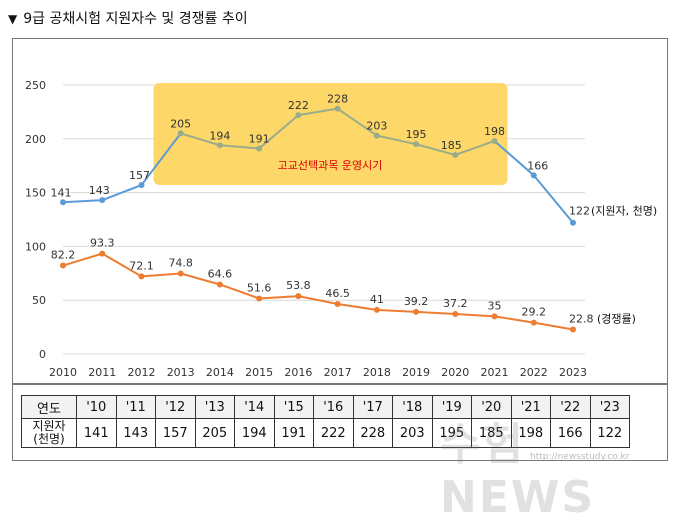 The image size is (680, 523). What do you see at coordinates (455, 372) in the screenshot?
I see `x-tick-label: 2020` at bounding box center [455, 372].